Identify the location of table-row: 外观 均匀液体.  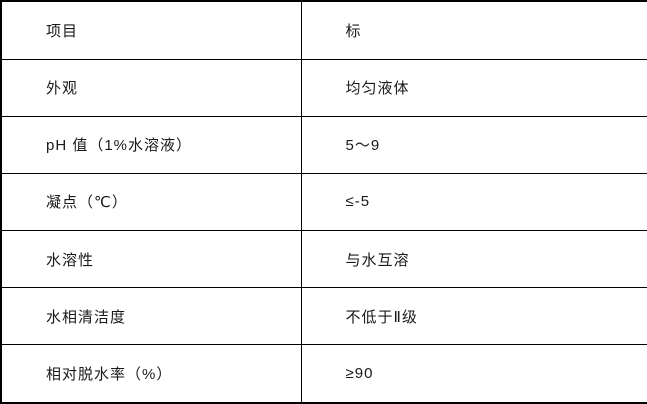
(323, 87).